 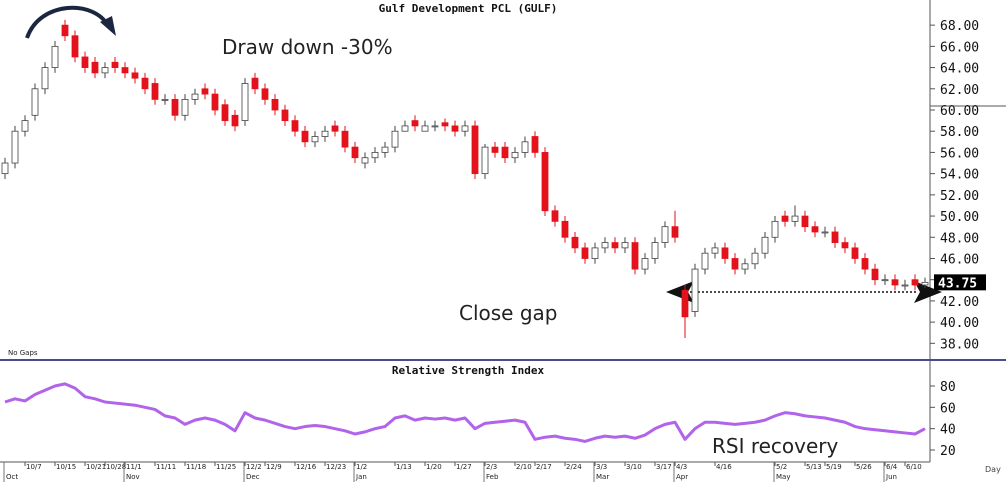 What do you see at coordinates (361, 467) in the screenshot?
I see `x-tick-label: 1/2` at bounding box center [361, 467].